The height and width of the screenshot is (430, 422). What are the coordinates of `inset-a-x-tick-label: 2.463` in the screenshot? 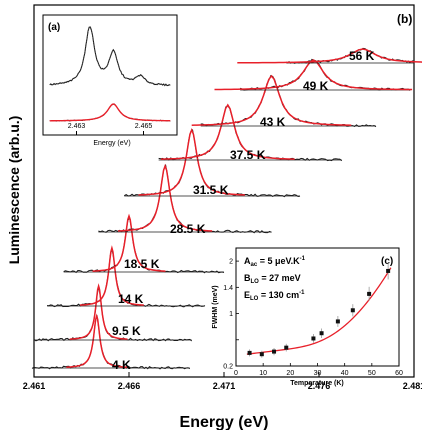 It's located at (77, 126).